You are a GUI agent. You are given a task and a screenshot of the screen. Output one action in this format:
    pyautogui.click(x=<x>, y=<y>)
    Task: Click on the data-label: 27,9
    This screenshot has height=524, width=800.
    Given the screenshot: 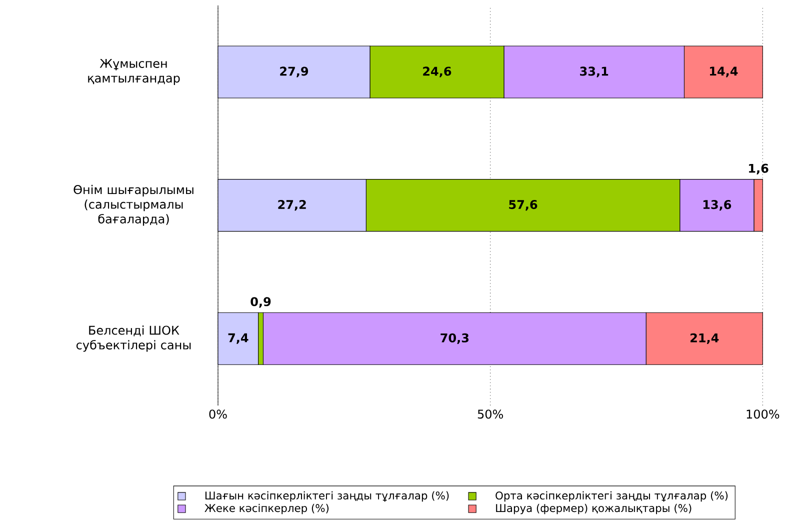 What is the action you would take?
    pyautogui.click(x=294, y=72)
    